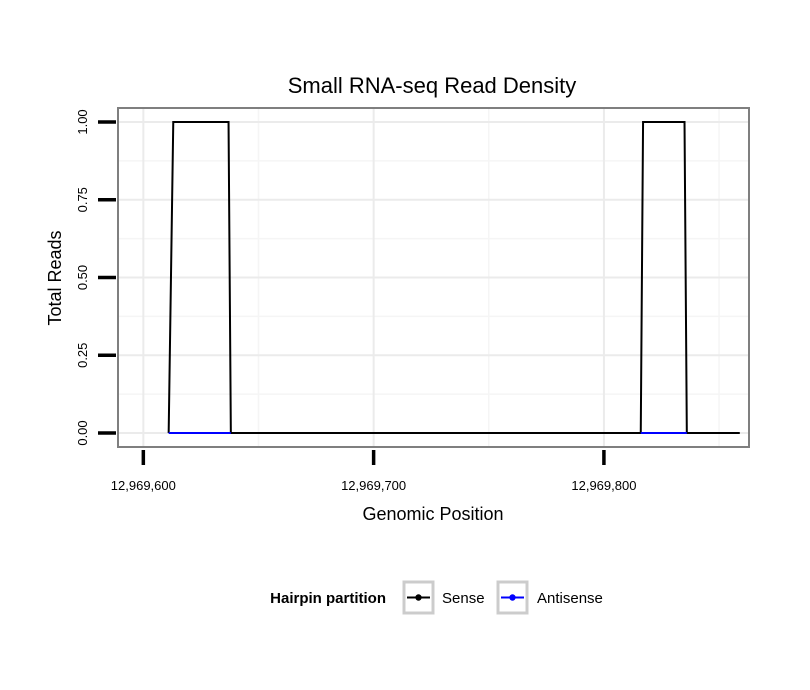  What do you see at coordinates (55, 277) in the screenshot?
I see `y-axis-title: Total Reads` at bounding box center [55, 277].